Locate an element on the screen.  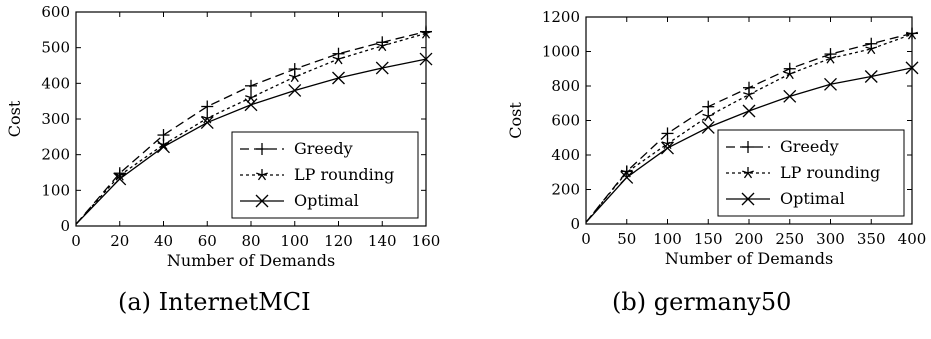
x-tick-label: 200 is located at coordinates (749, 239).